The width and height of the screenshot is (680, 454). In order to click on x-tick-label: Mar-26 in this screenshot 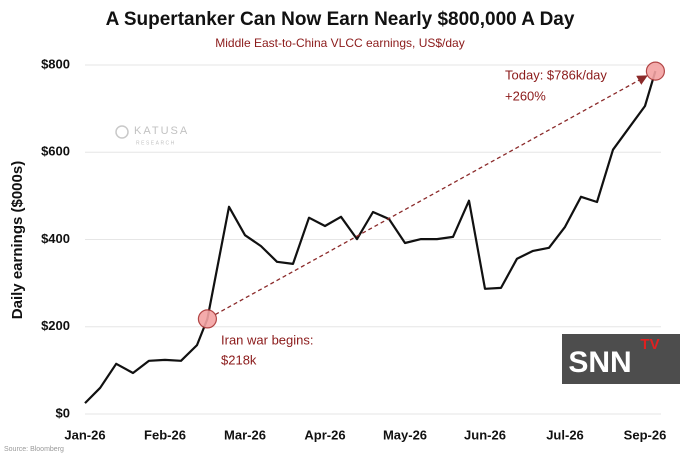, I will do `click(245, 434)`.